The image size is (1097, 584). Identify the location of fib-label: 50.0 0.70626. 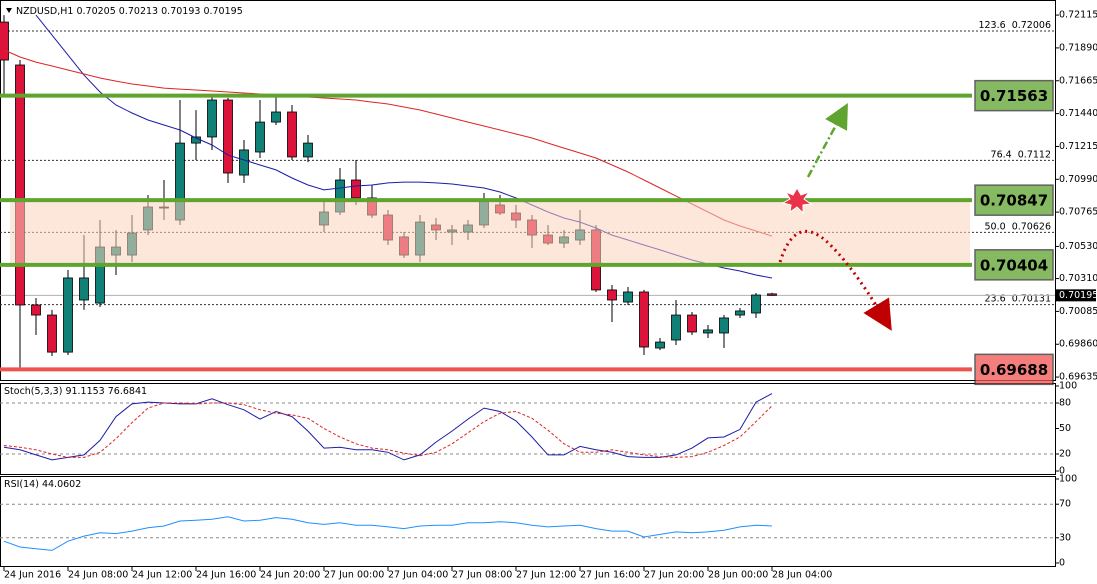
(1018, 226).